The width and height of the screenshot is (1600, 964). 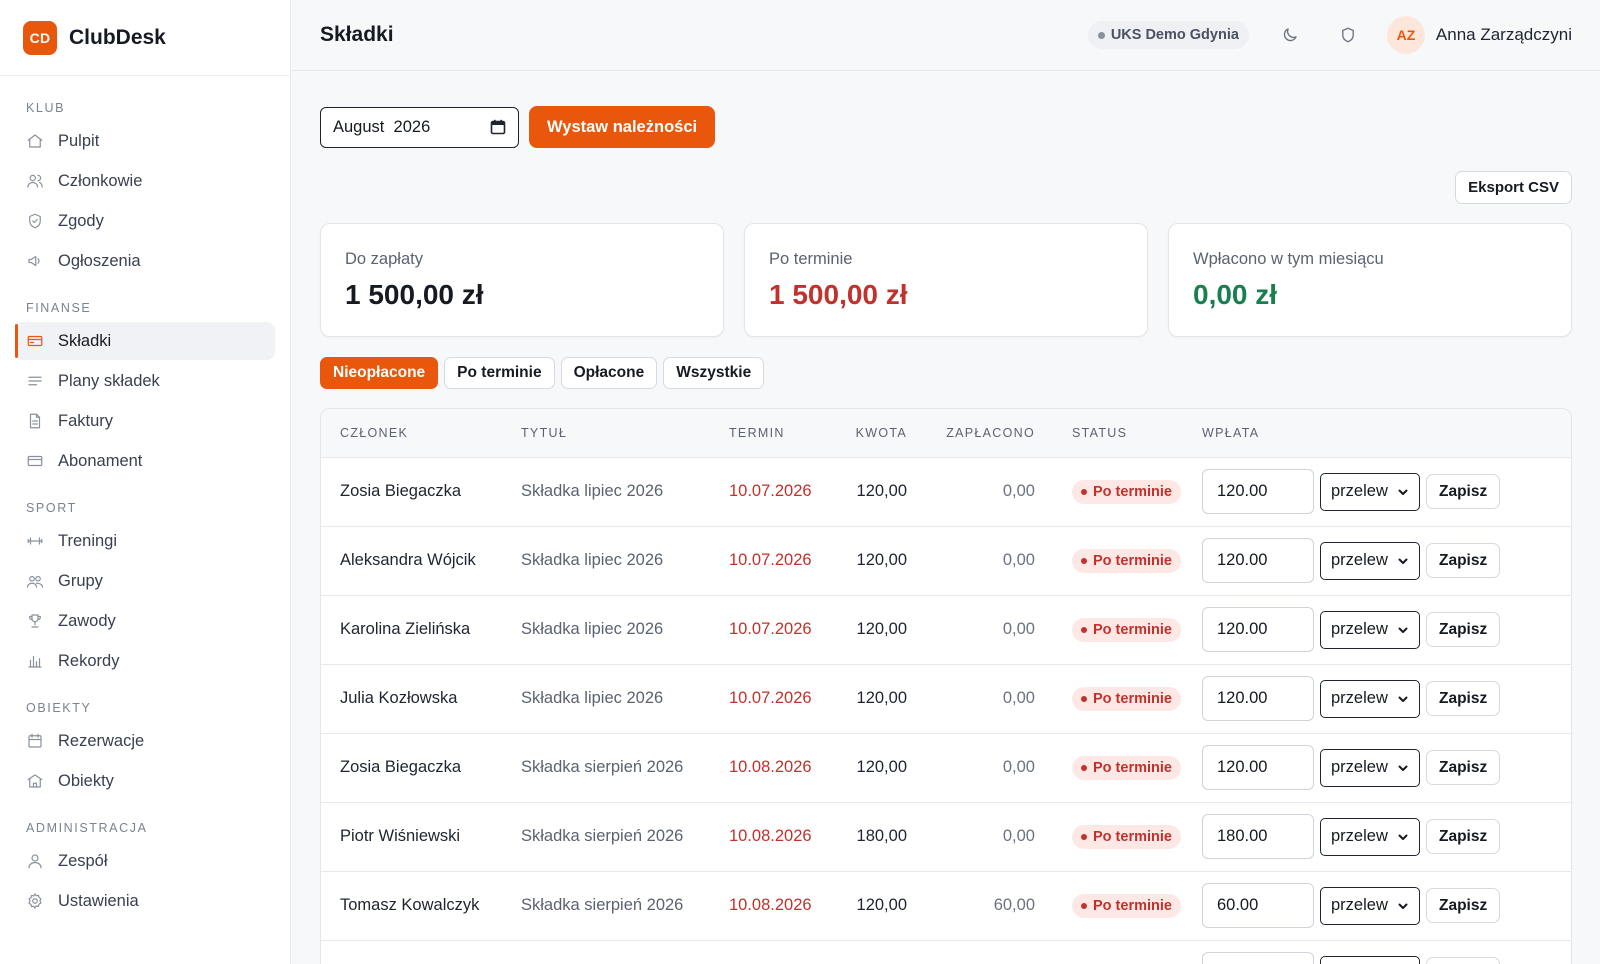 What do you see at coordinates (145, 621) in the screenshot?
I see `sidebar-item-zawody: Zawody` at bounding box center [145, 621].